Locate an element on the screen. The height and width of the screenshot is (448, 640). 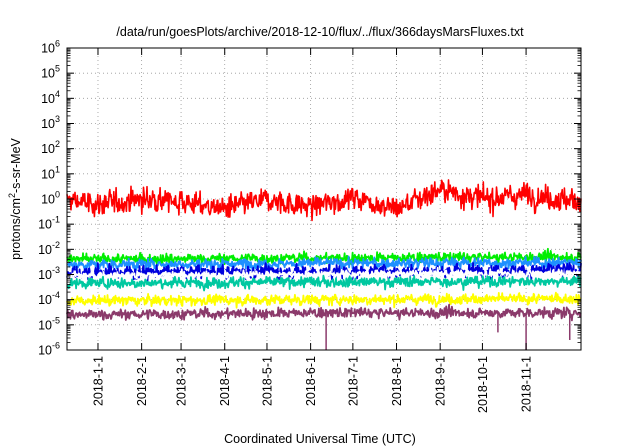
y-tick-label: 10⁴ is located at coordinates (50, 97).